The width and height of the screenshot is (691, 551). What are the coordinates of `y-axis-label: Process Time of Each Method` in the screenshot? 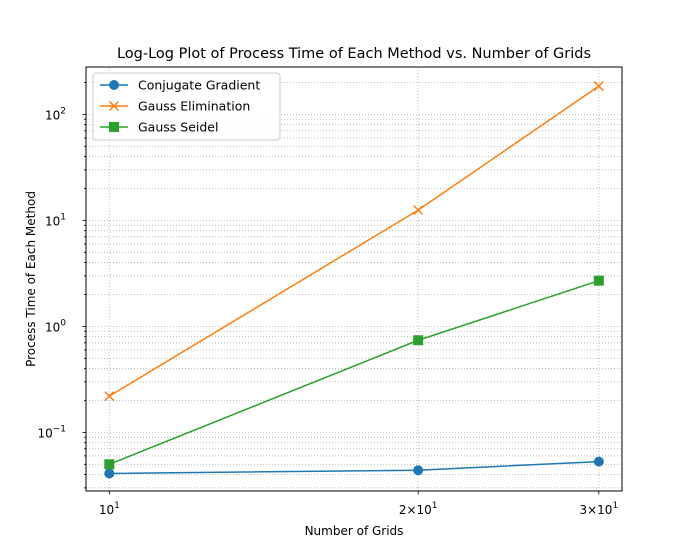 It's located at (31, 279).